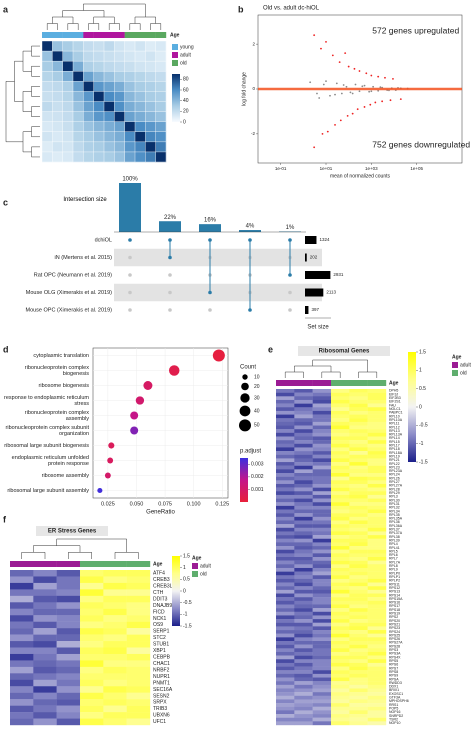 This screenshot has width=474, height=729. Describe the element at coordinates (57, 35) in the screenshot. I see `annotation-cell` at that location.